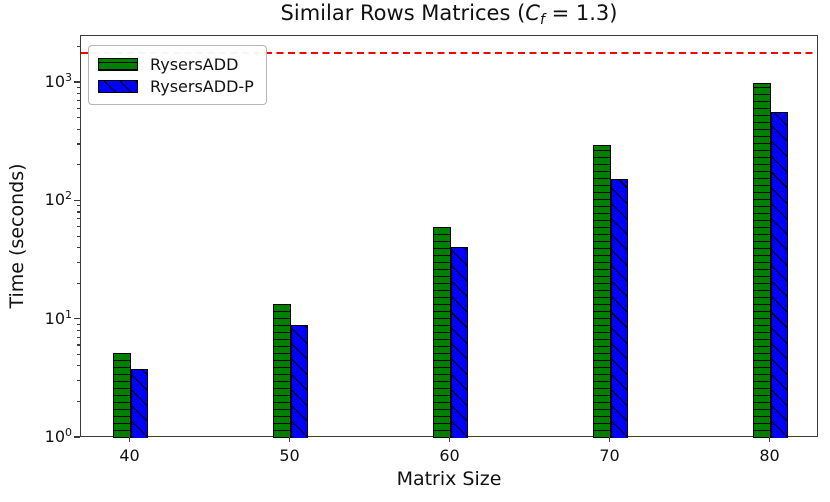 The height and width of the screenshot is (502, 830). Describe the element at coordinates (609, 455) in the screenshot. I see `x-tick-label: 70` at that location.